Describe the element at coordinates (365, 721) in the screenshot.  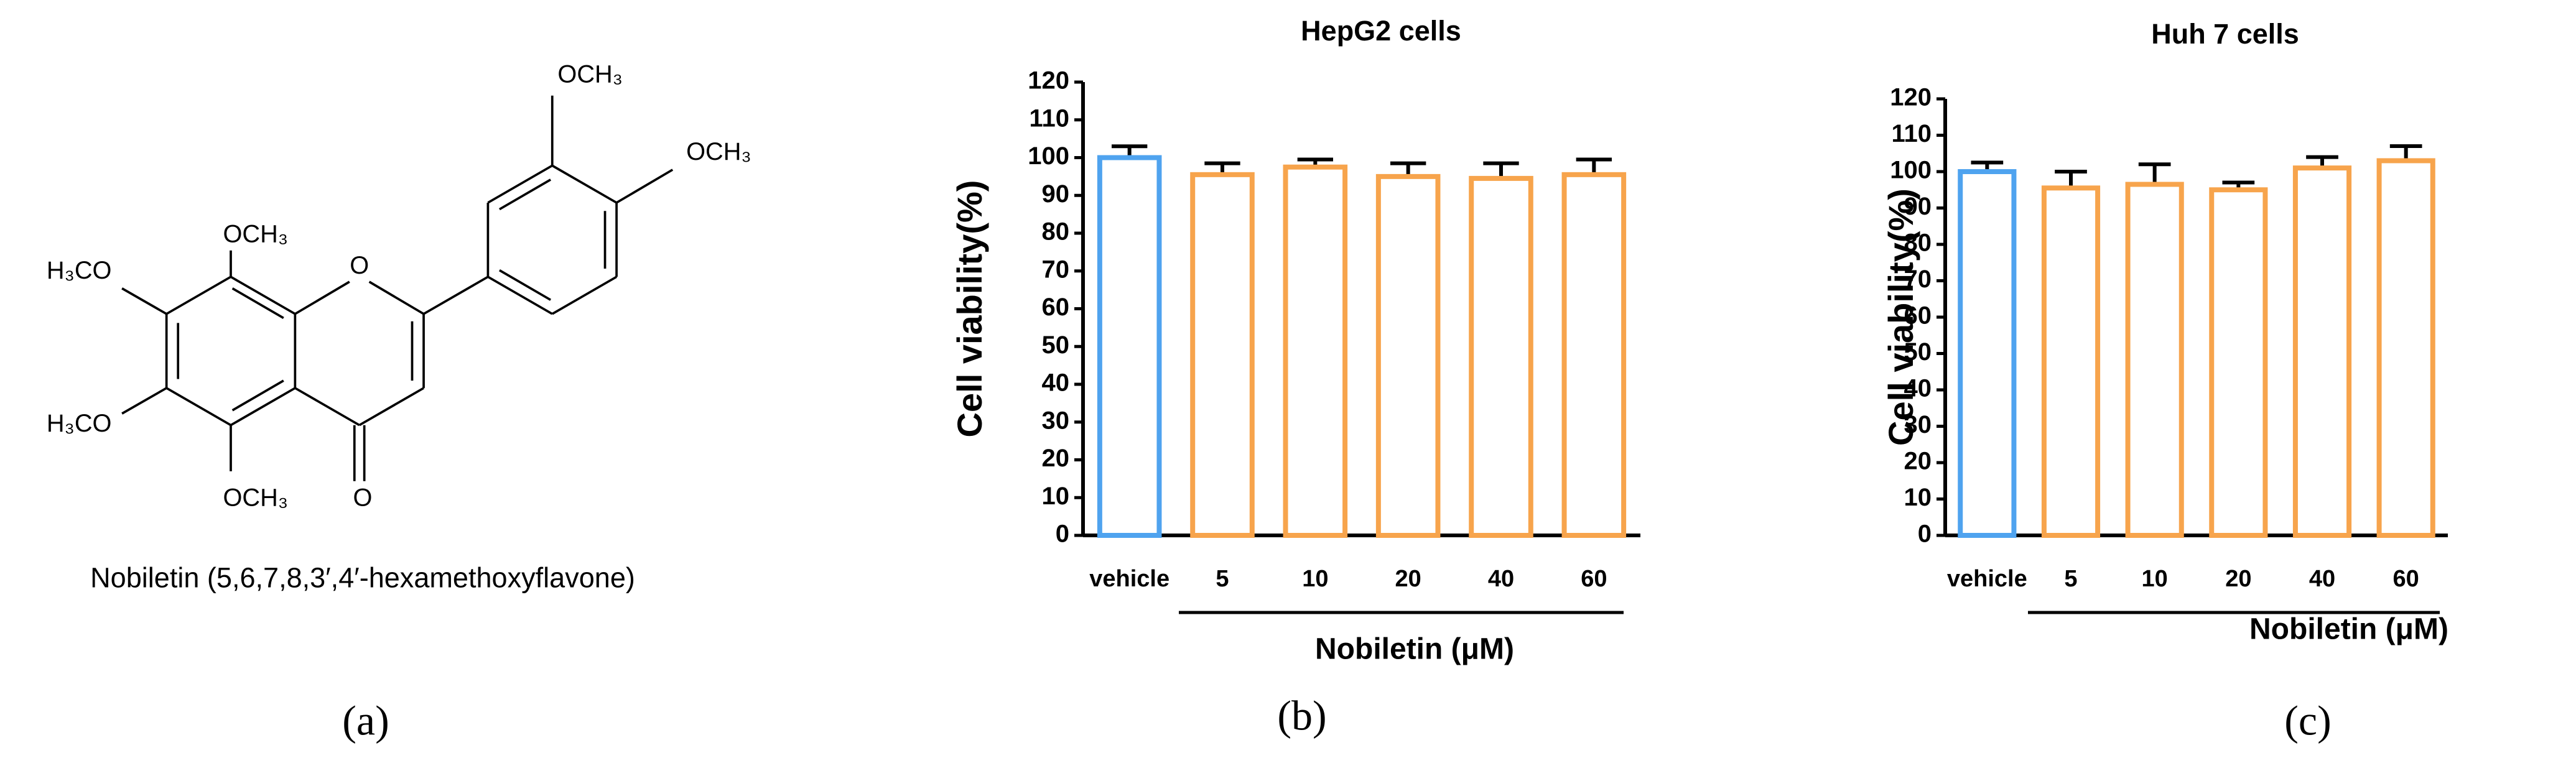
I see `panel-label: (a)` at that location.